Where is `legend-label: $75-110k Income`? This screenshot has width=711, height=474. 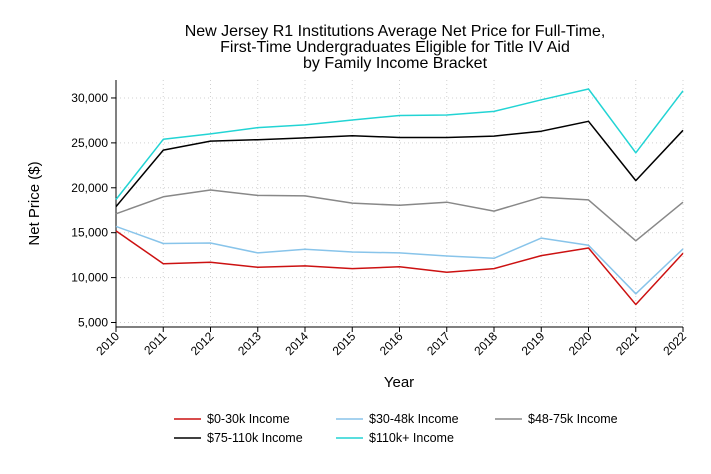
legend-label: $75-110k Income is located at coordinates (255, 438).